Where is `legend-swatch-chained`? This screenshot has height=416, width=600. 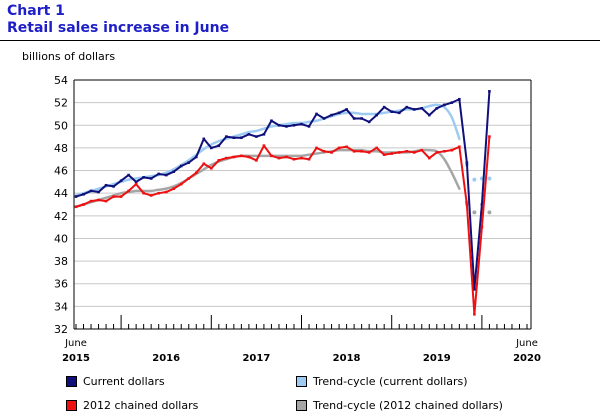 legend-swatch-chained is located at coordinates (71, 405).